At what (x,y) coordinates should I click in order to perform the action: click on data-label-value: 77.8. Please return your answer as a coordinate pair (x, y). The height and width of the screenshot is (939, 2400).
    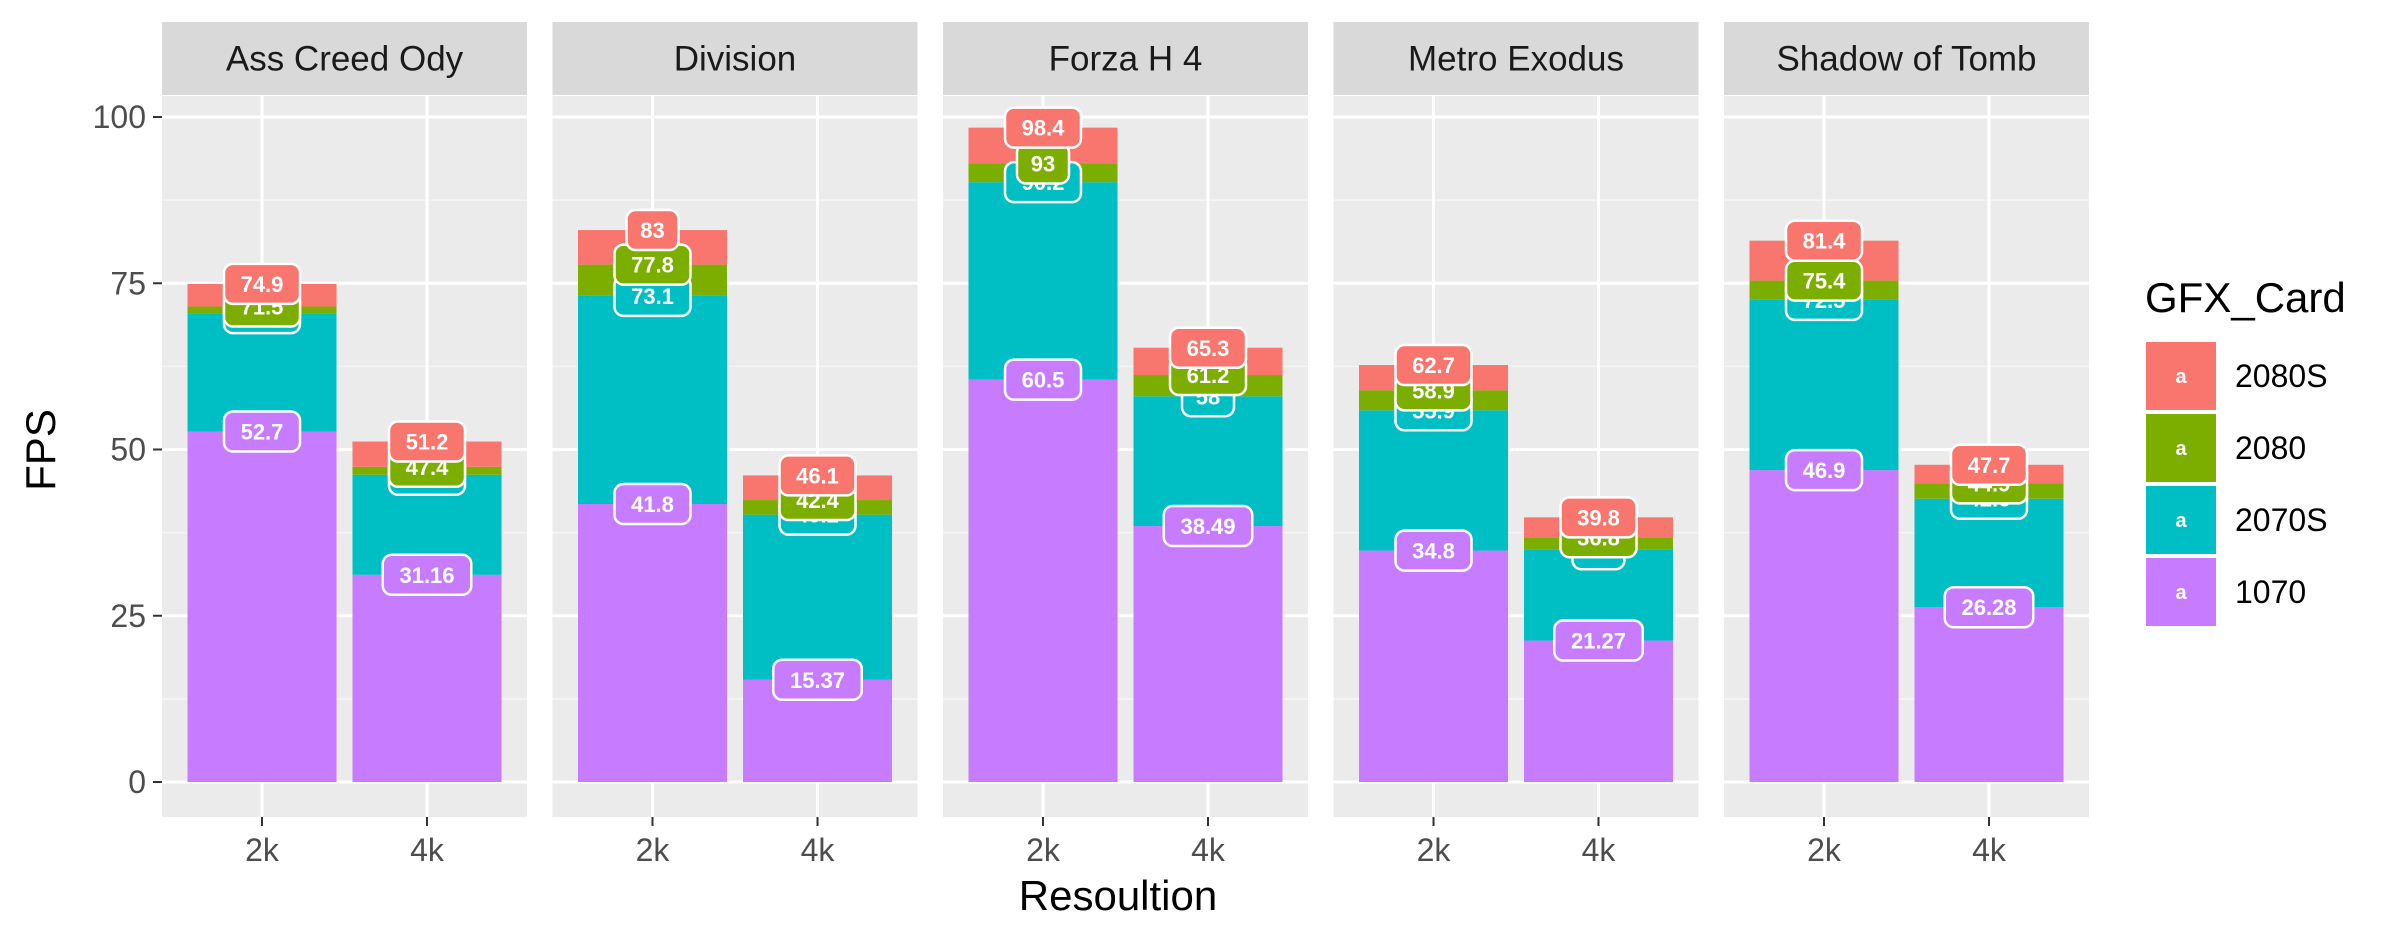
    Looking at the image, I should click on (652, 265).